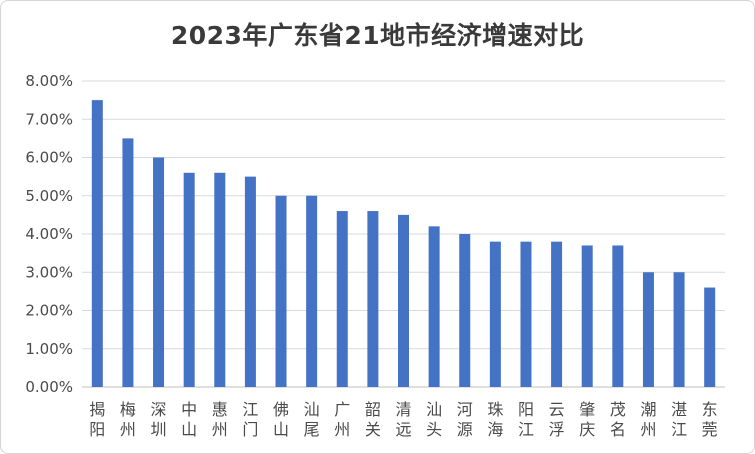 The height and width of the screenshot is (454, 755). I want to click on x-tick-label: 韶, so click(373, 409).